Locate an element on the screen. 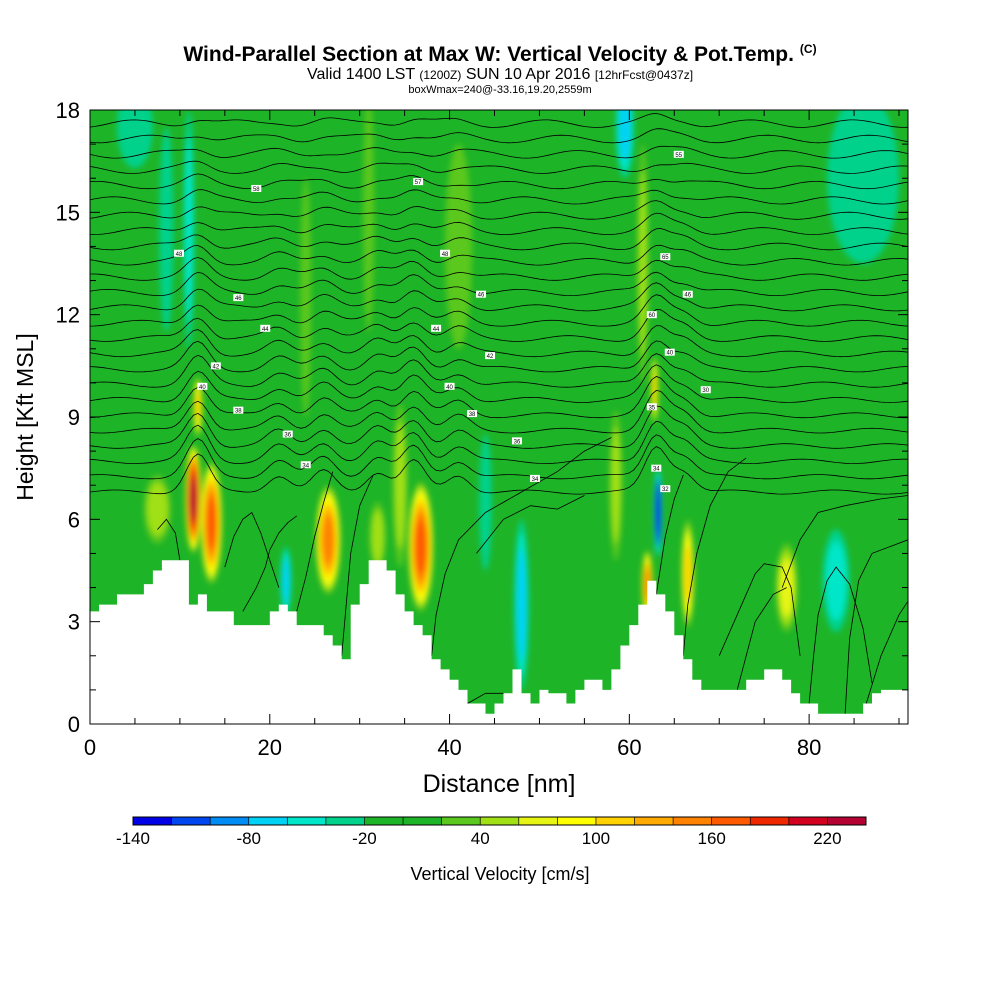  colorbar-tick-label: -140 is located at coordinates (133, 838).